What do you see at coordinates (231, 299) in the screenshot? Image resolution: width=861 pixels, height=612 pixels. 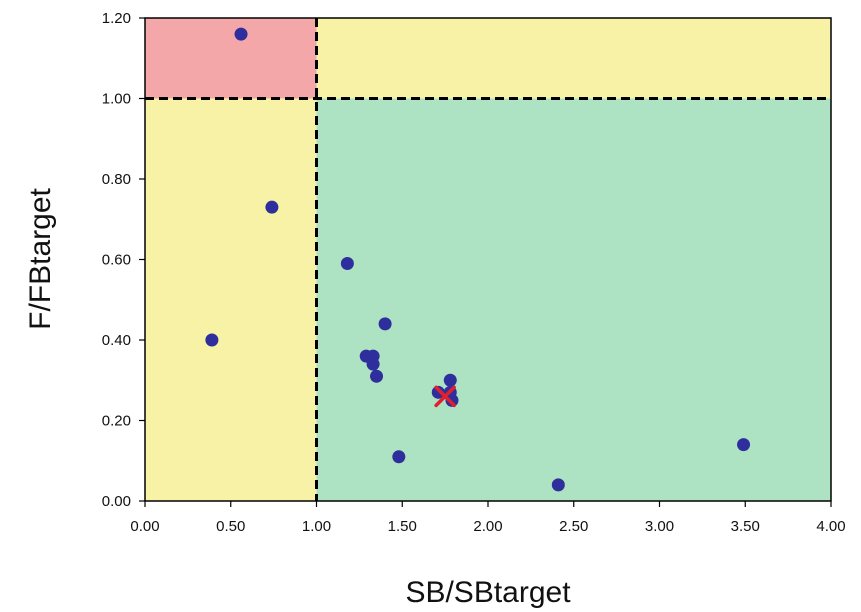 I see `zone-overfished-only` at bounding box center [231, 299].